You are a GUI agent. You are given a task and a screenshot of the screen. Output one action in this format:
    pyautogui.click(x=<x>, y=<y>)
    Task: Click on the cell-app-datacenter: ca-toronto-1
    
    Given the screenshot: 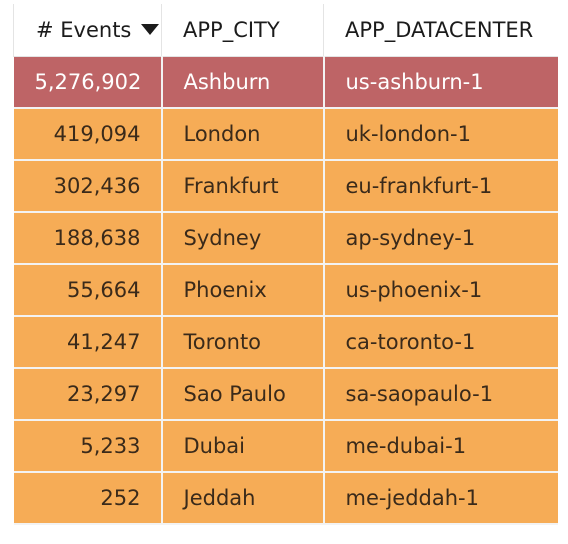 What is the action you would take?
    pyautogui.click(x=440, y=342)
    